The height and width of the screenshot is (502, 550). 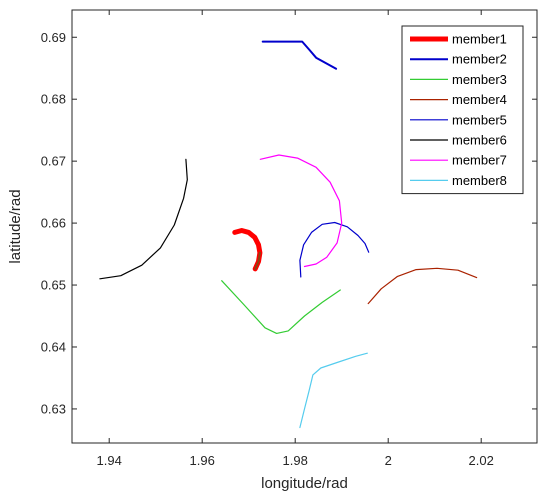 What do you see at coordinates (479, 119) in the screenshot?
I see `legend-label-member5: member5` at bounding box center [479, 119].